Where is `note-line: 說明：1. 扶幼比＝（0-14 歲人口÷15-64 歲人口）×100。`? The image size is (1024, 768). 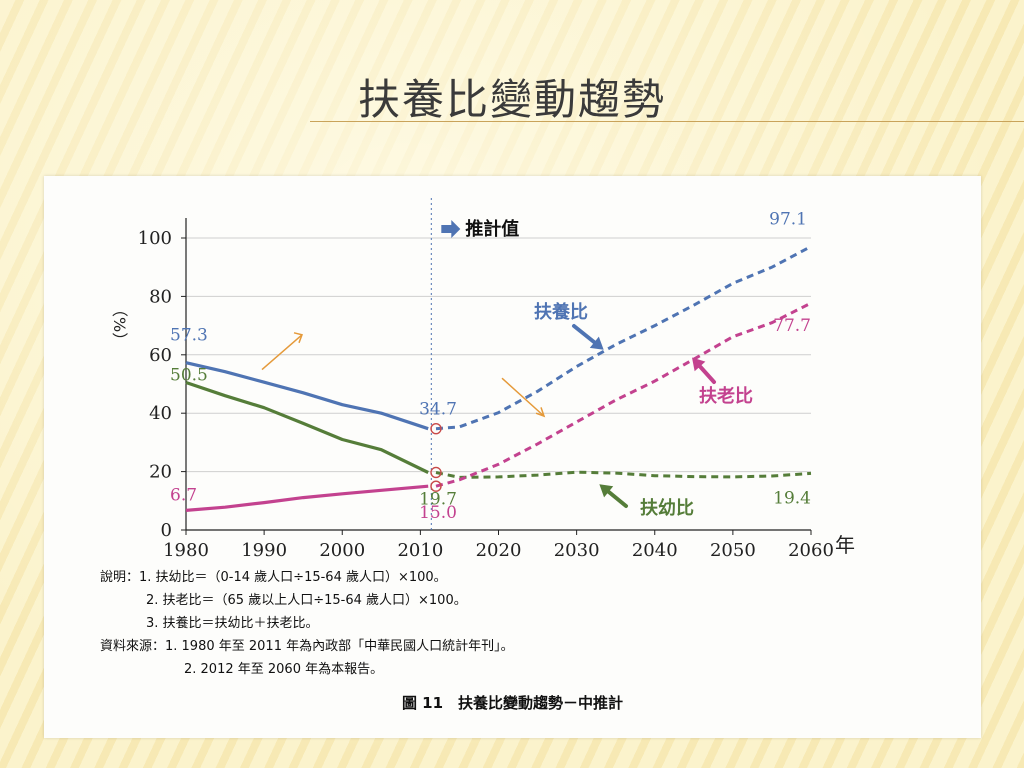
note-line: 說明：1. 扶幼比＝（0-14 歲人口÷15-64 歲人口）×100。 is located at coordinates (273, 577).